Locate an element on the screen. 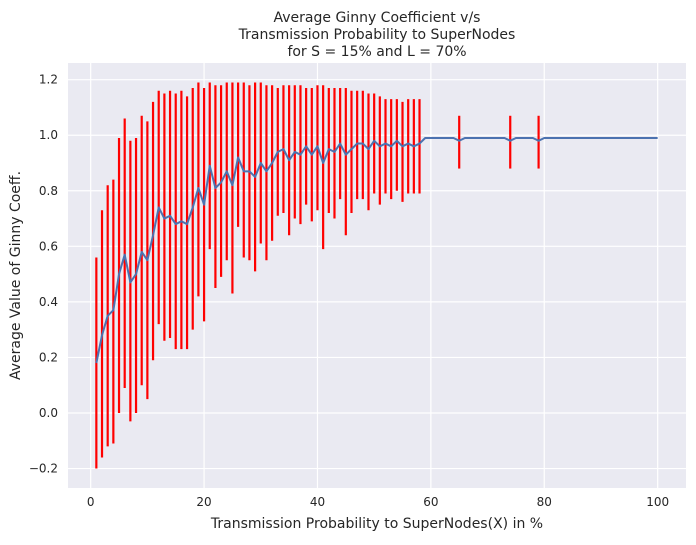 The width and height of the screenshot is (696, 545). chart-title-line: for S = 15% and L = 70% is located at coordinates (376, 52).